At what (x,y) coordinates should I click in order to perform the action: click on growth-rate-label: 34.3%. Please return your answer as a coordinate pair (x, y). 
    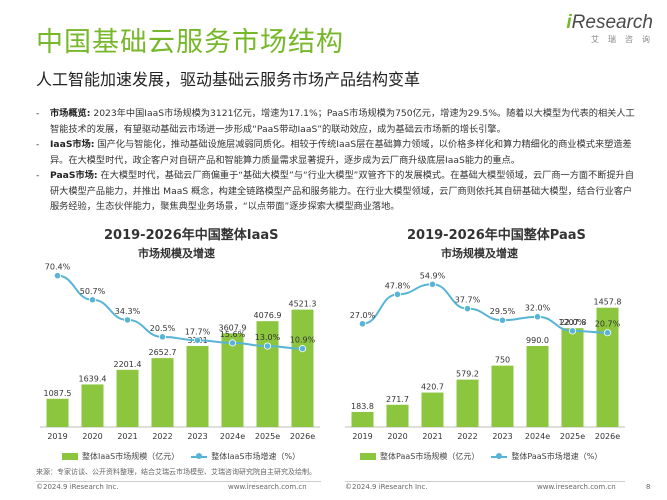
    Looking at the image, I should click on (128, 311).